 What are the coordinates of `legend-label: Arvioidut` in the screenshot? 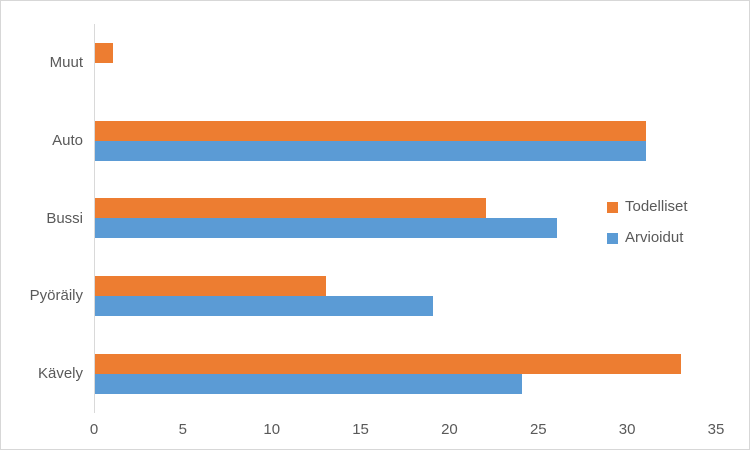 It's located at (654, 237).